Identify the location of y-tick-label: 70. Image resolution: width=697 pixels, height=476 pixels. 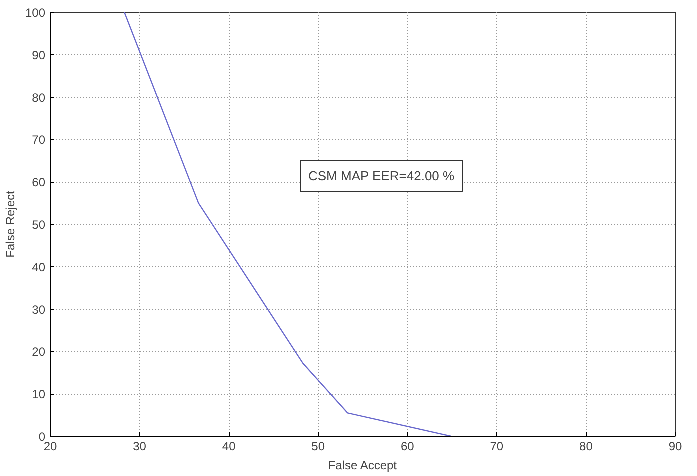
(39, 140).